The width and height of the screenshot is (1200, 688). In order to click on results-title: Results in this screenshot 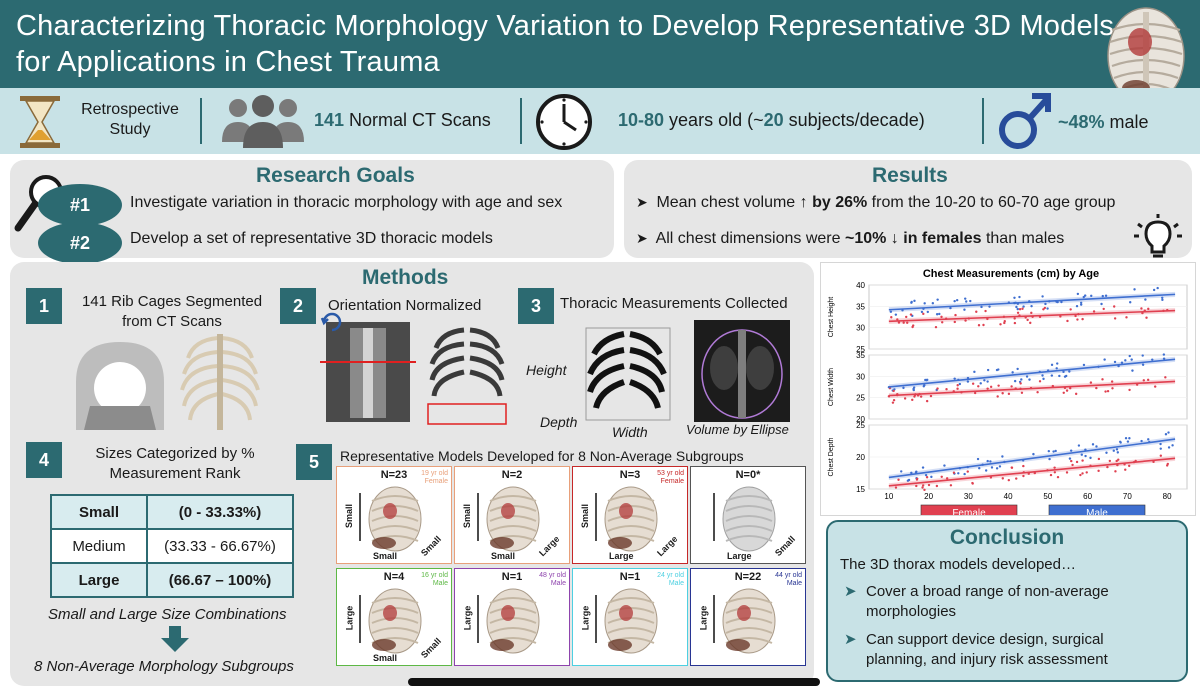, I will do `click(910, 175)`.